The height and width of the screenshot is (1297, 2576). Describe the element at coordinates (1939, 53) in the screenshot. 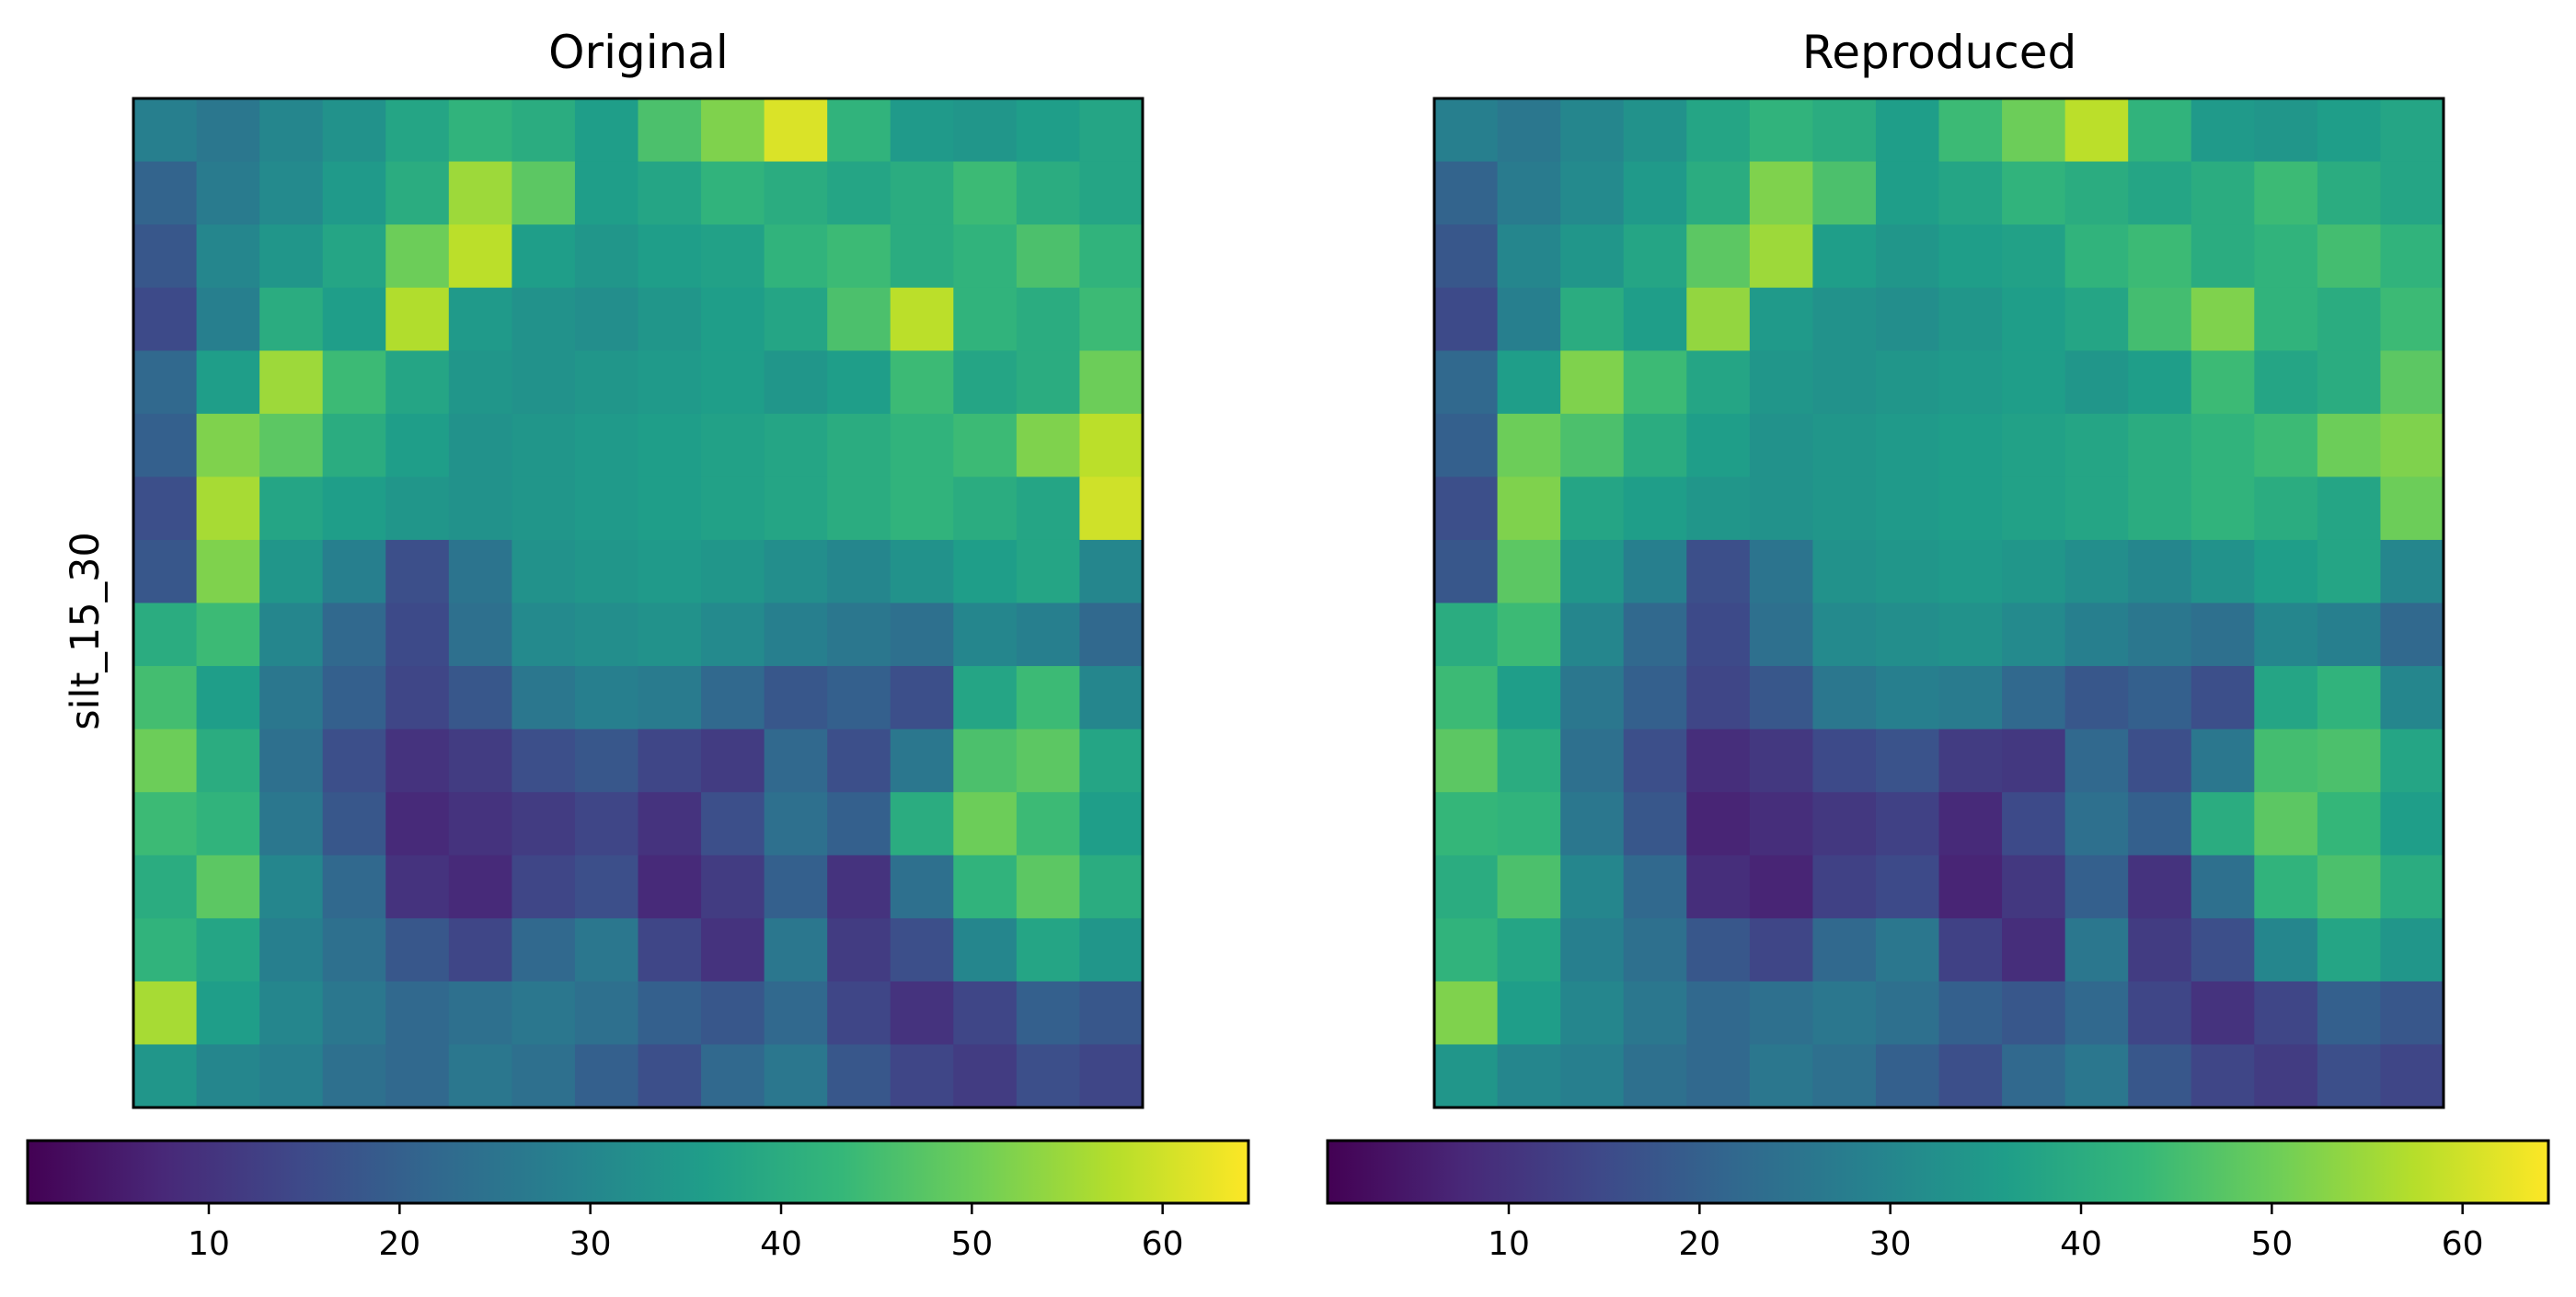

I see `panel-title-reproduced: Reproduced` at that location.